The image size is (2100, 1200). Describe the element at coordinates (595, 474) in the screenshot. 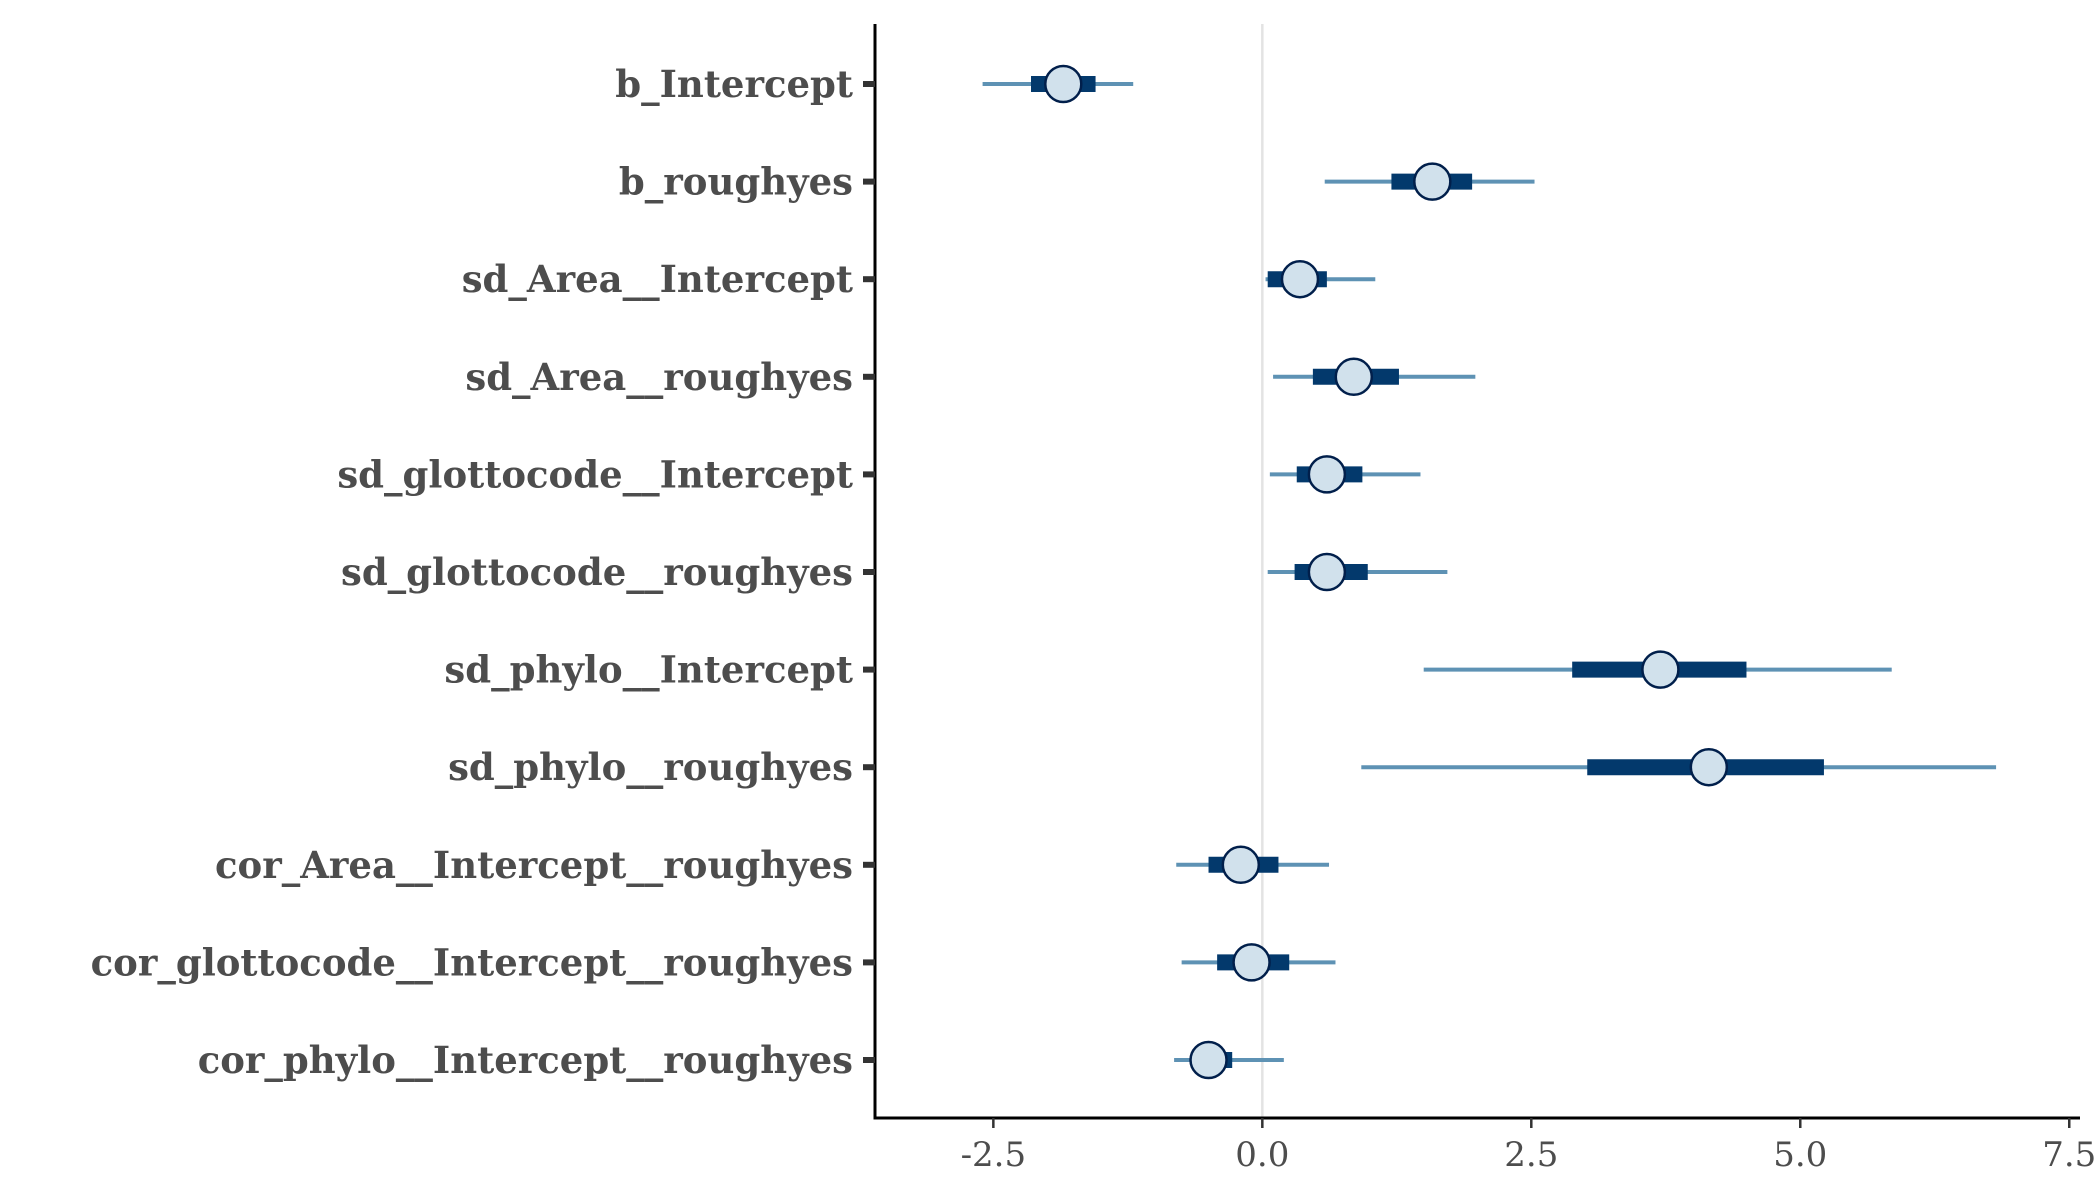

I see `y-tick-label: sd_glottocode__Intercept` at that location.